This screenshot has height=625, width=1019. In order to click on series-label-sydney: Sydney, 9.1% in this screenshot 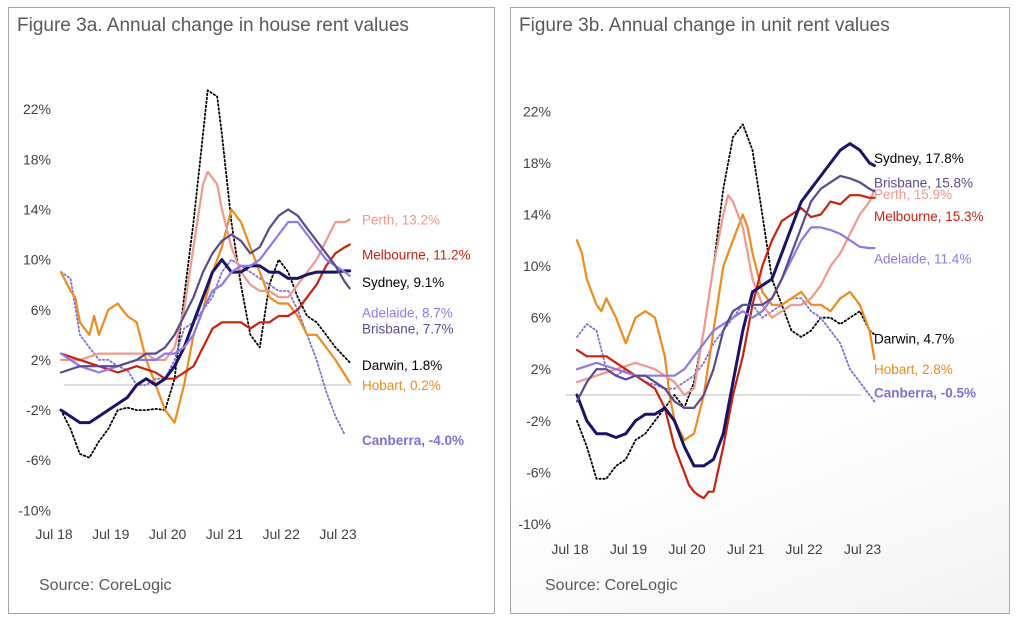, I will do `click(403, 282)`.